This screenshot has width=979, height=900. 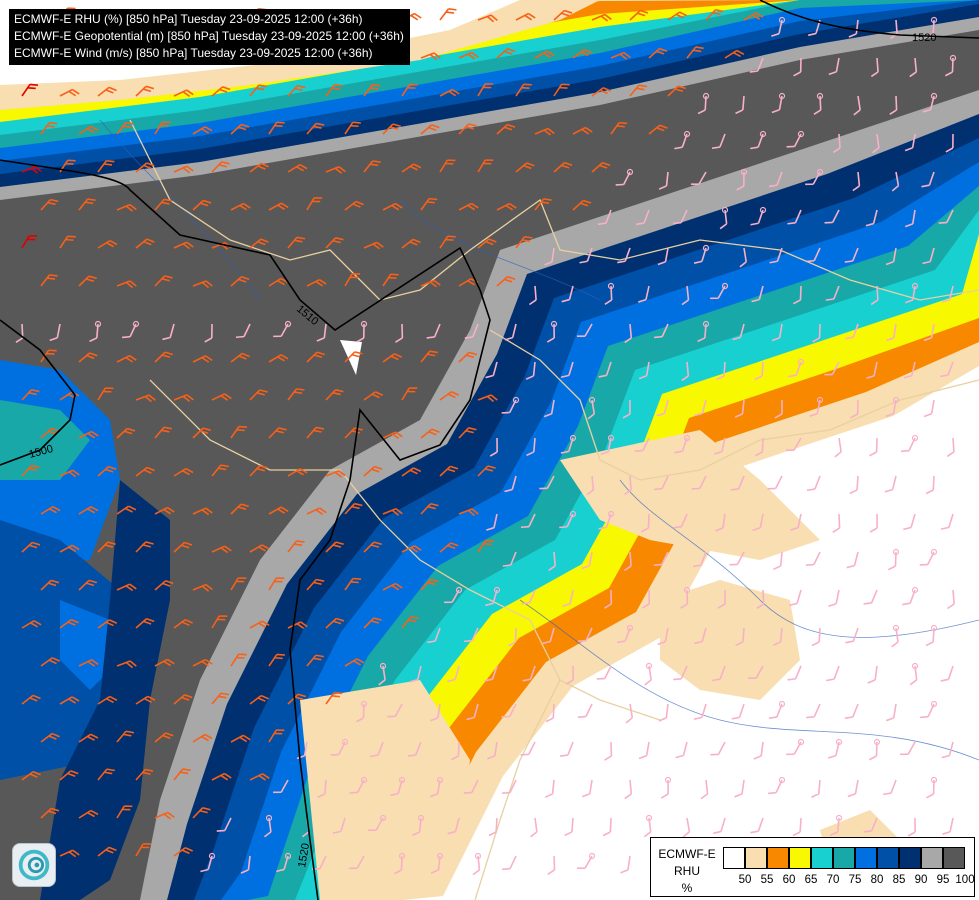 What do you see at coordinates (866, 858) in the screenshot?
I see `legend-swatch` at bounding box center [866, 858].